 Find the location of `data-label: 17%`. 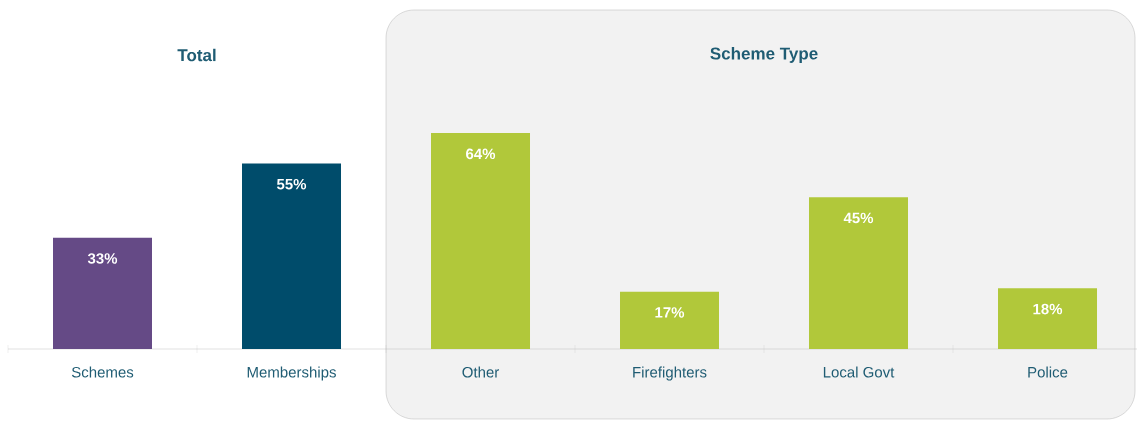

data-label: 17% is located at coordinates (670, 312).